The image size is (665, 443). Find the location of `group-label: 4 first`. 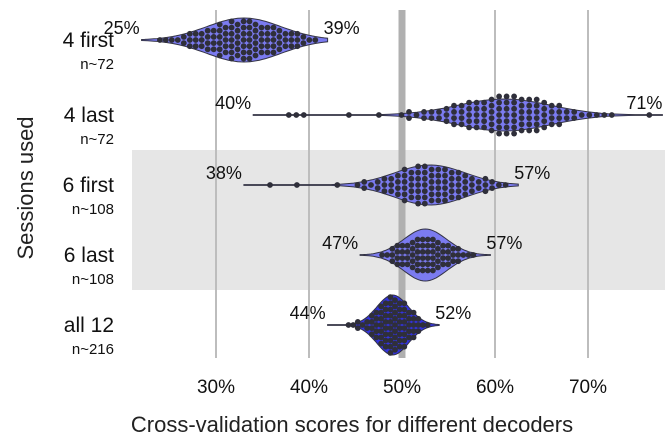

group-label: 4 first is located at coordinates (89, 40).